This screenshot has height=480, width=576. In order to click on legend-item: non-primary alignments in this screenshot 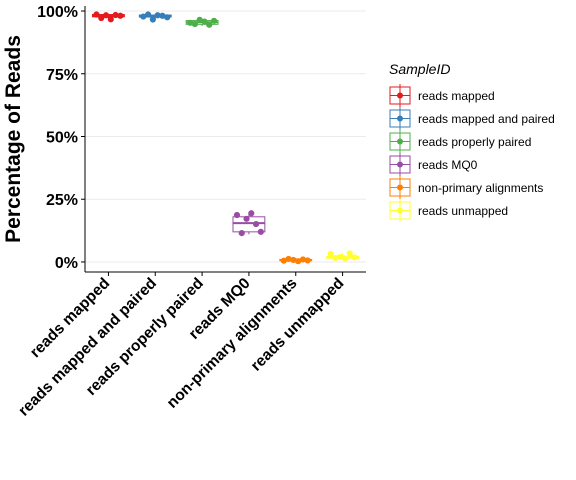, I will do `click(466, 187)`.